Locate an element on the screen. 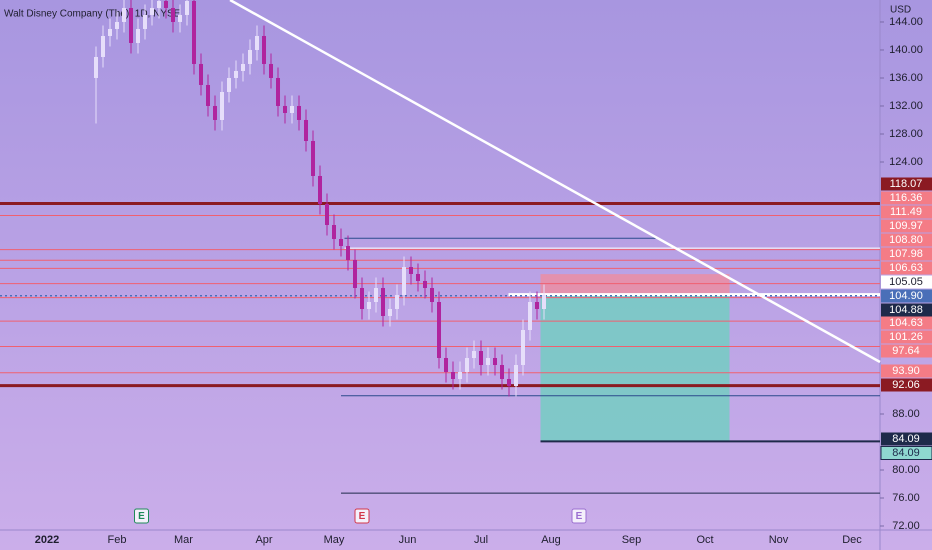 The height and width of the screenshot is (550, 932). price-label: 118.07 is located at coordinates (906, 184).